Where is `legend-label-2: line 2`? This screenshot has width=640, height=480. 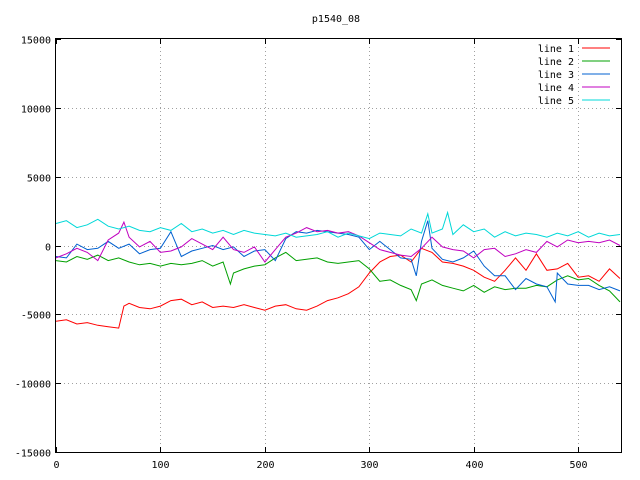
legend-label-2: line 2 is located at coordinates (556, 62).